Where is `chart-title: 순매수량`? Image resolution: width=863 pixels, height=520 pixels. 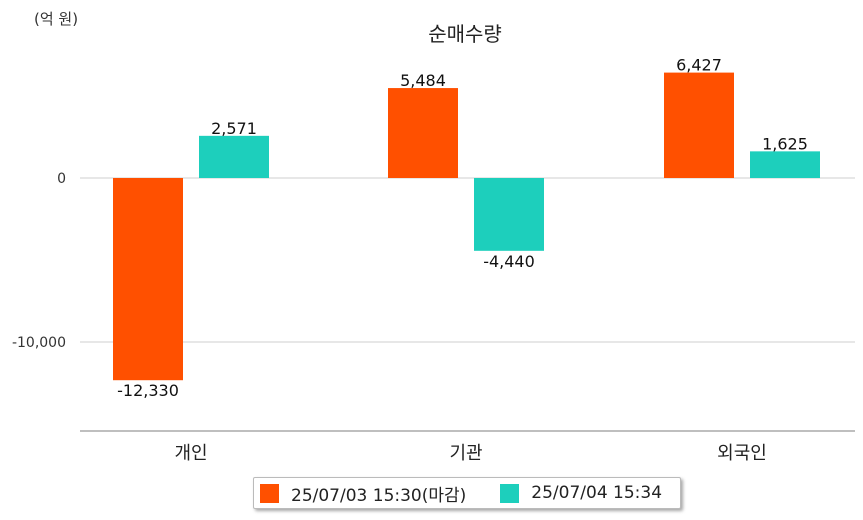 chart-title: 순매수량 is located at coordinates (465, 34).